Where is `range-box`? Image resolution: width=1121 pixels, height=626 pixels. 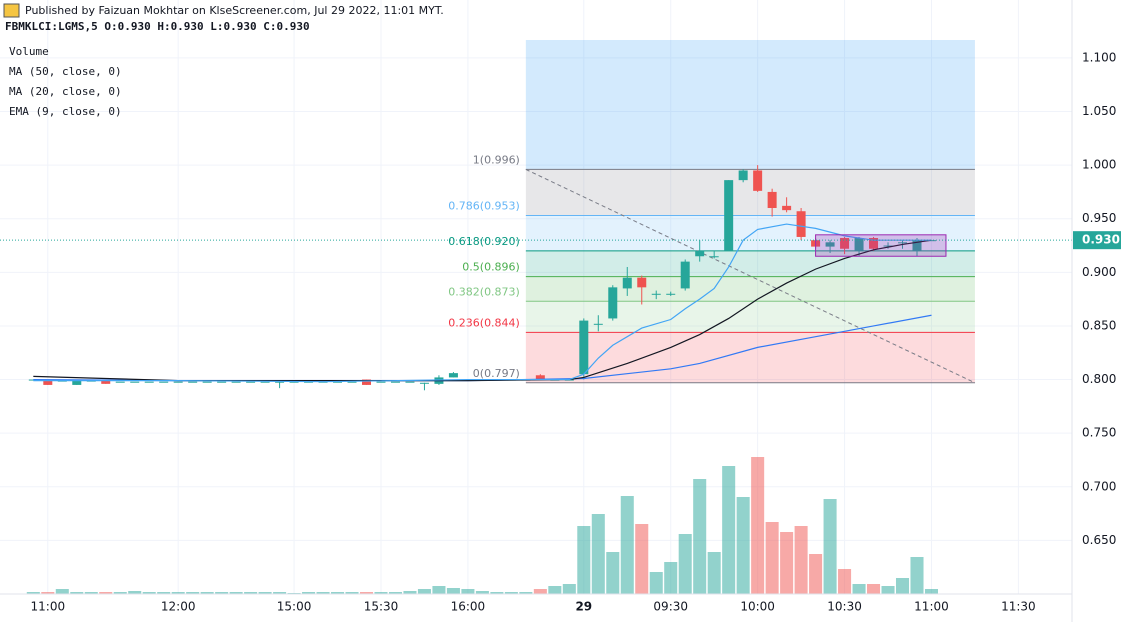
range-box is located at coordinates (881, 245).